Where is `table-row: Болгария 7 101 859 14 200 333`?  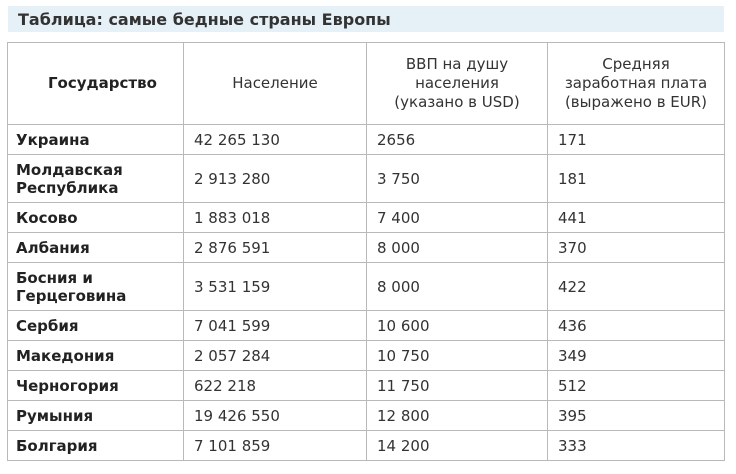
table-row: Болгария 7 101 859 14 200 333 is located at coordinates (366, 445).